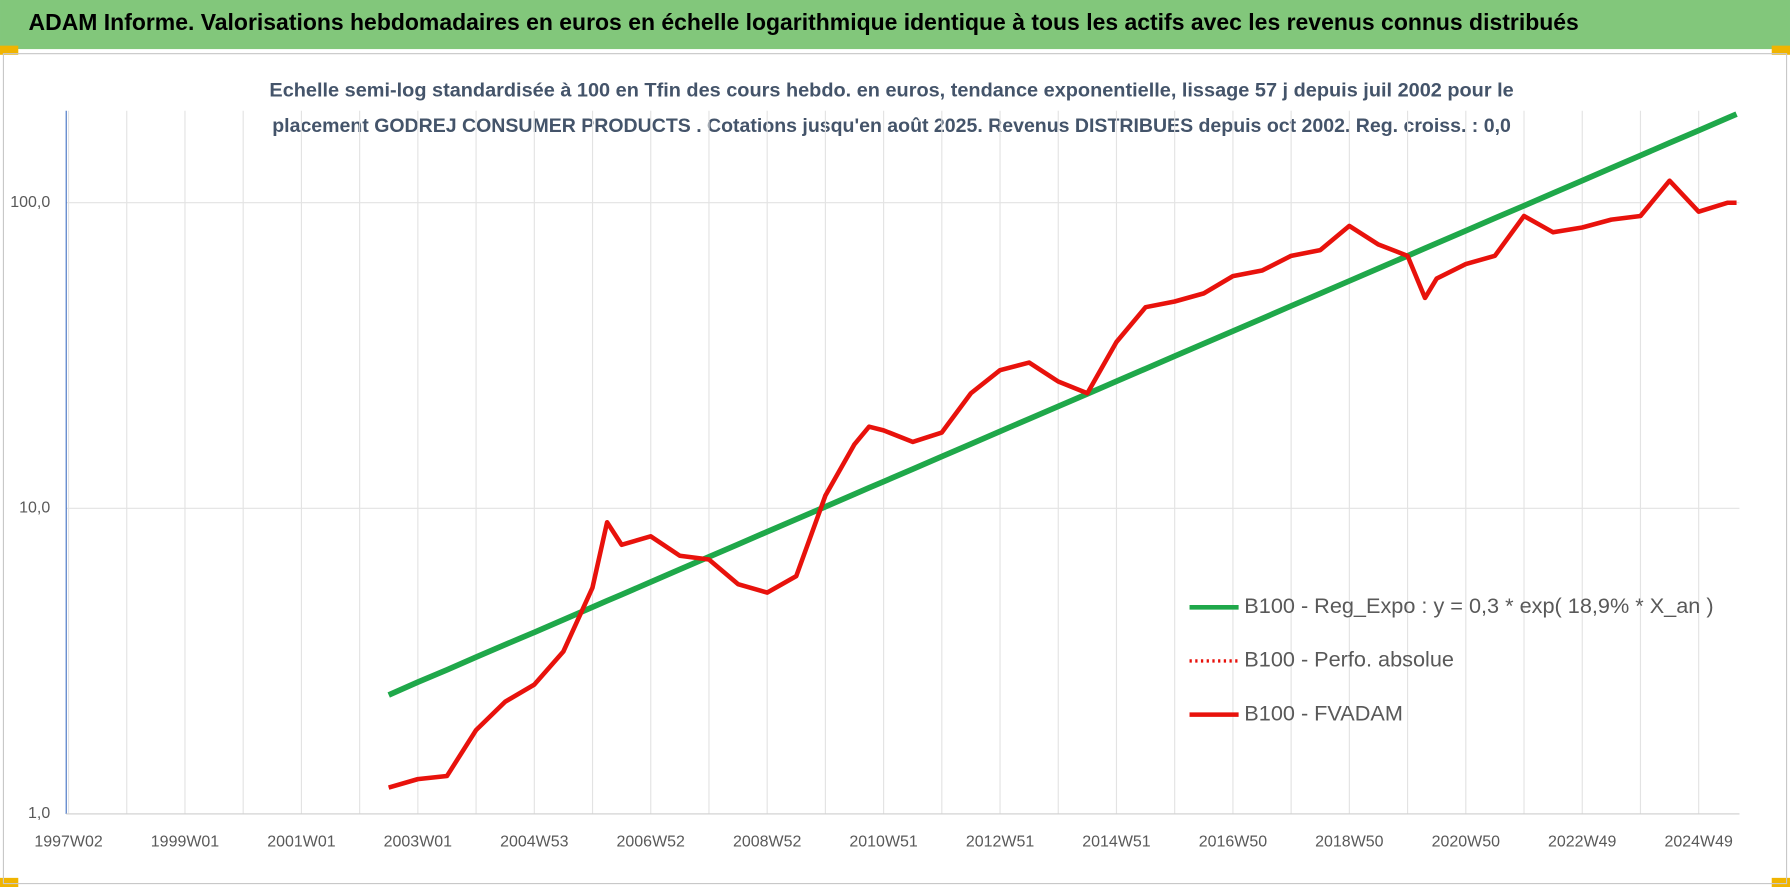 The height and width of the screenshot is (887, 1790). Describe the element at coordinates (1116, 842) in the screenshot. I see `x-tick-label: 2014W51` at that location.